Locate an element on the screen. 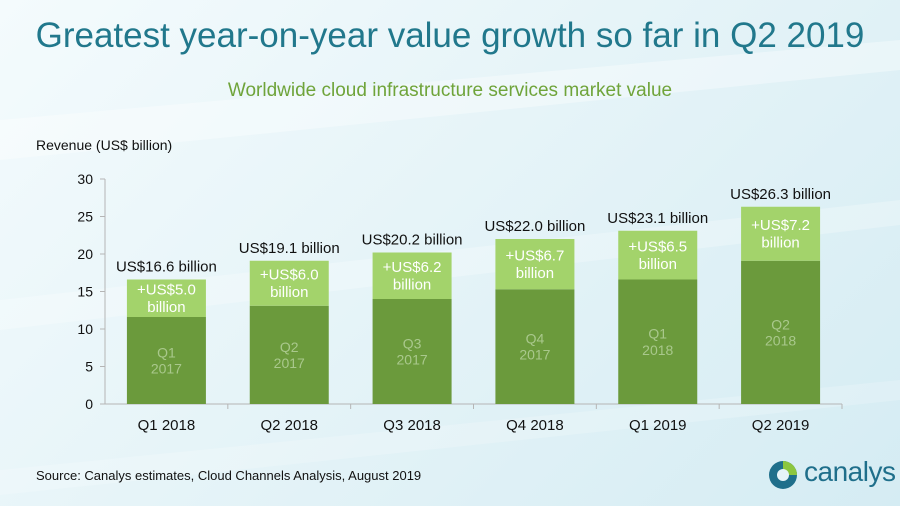 The width and height of the screenshot is (900, 506). bar-growth-label: +US$6.2 billion is located at coordinates (412, 276).